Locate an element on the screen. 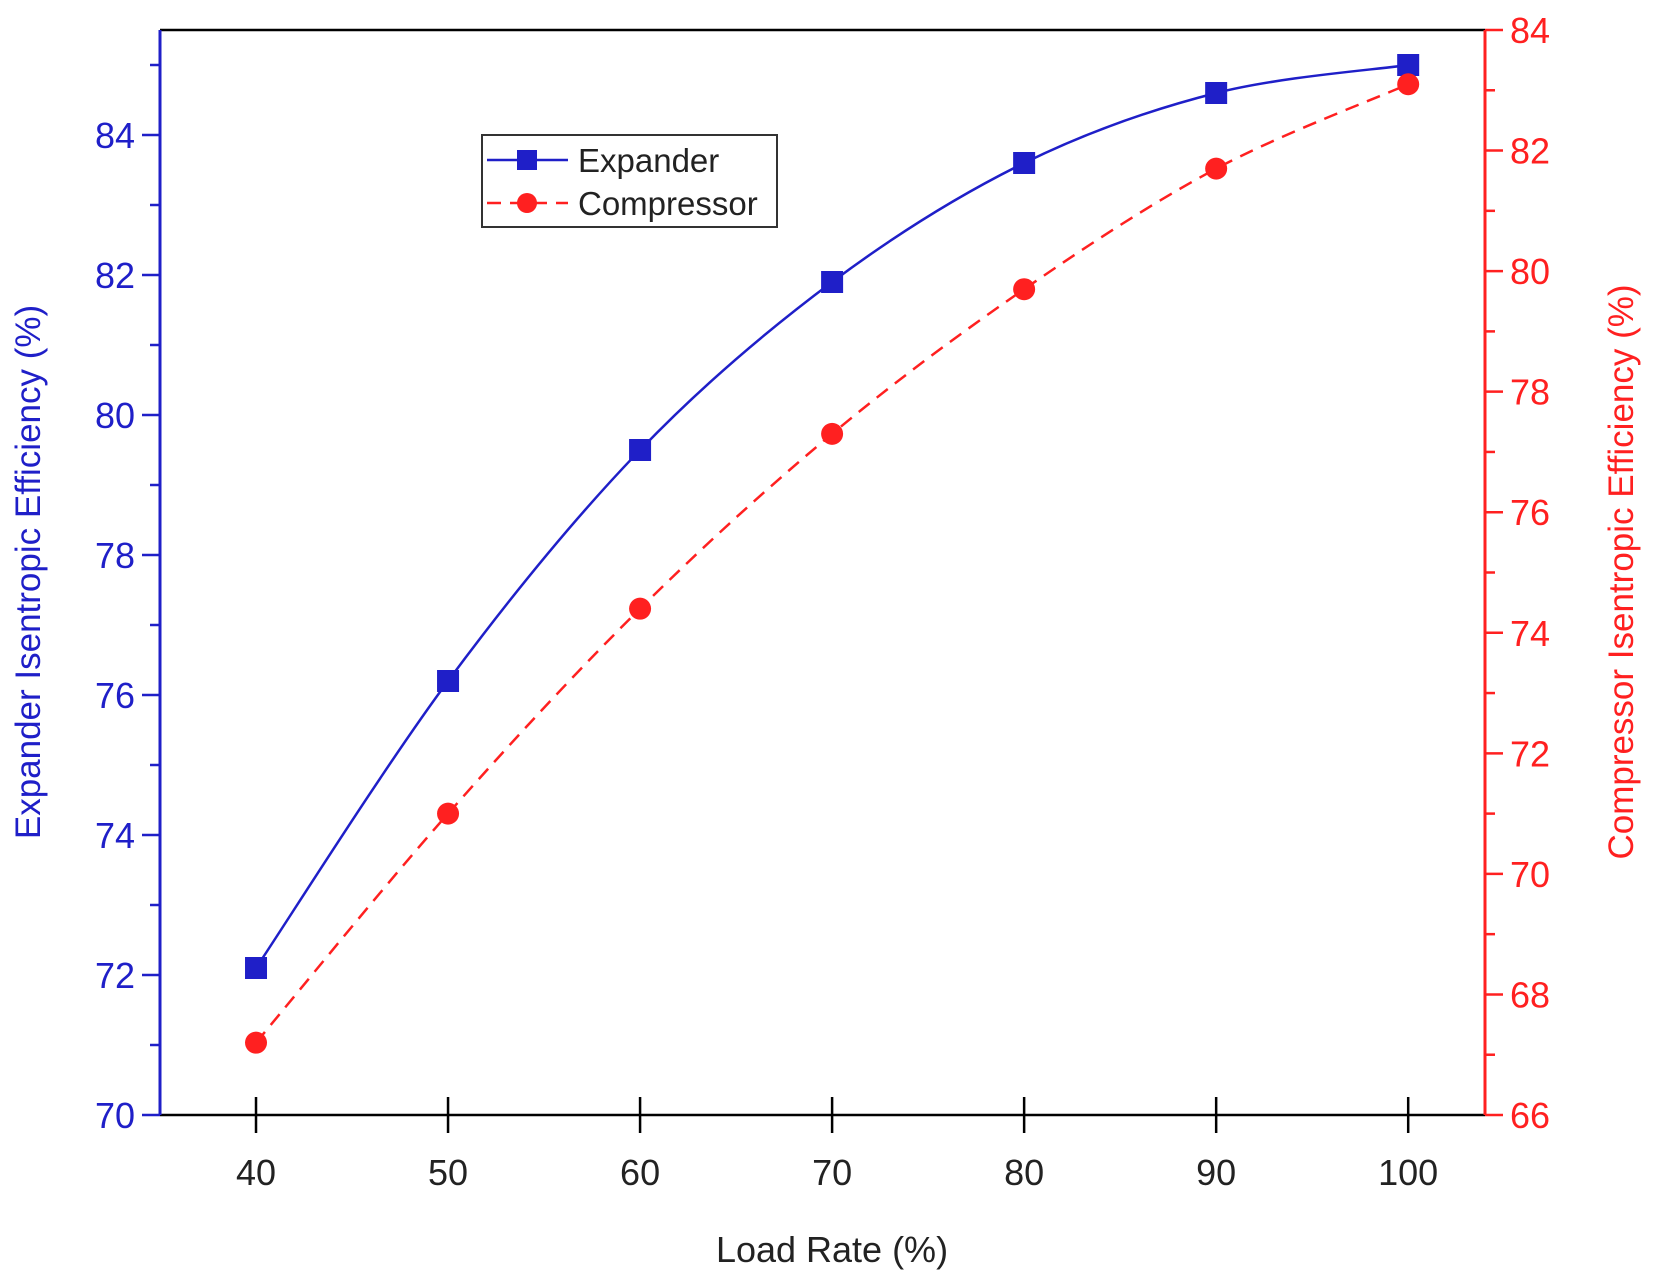 Image resolution: width=1661 pixels, height=1285 pixels. left-axis-label: Expander Isentropic Efficiency (%) is located at coordinates (28, 572).